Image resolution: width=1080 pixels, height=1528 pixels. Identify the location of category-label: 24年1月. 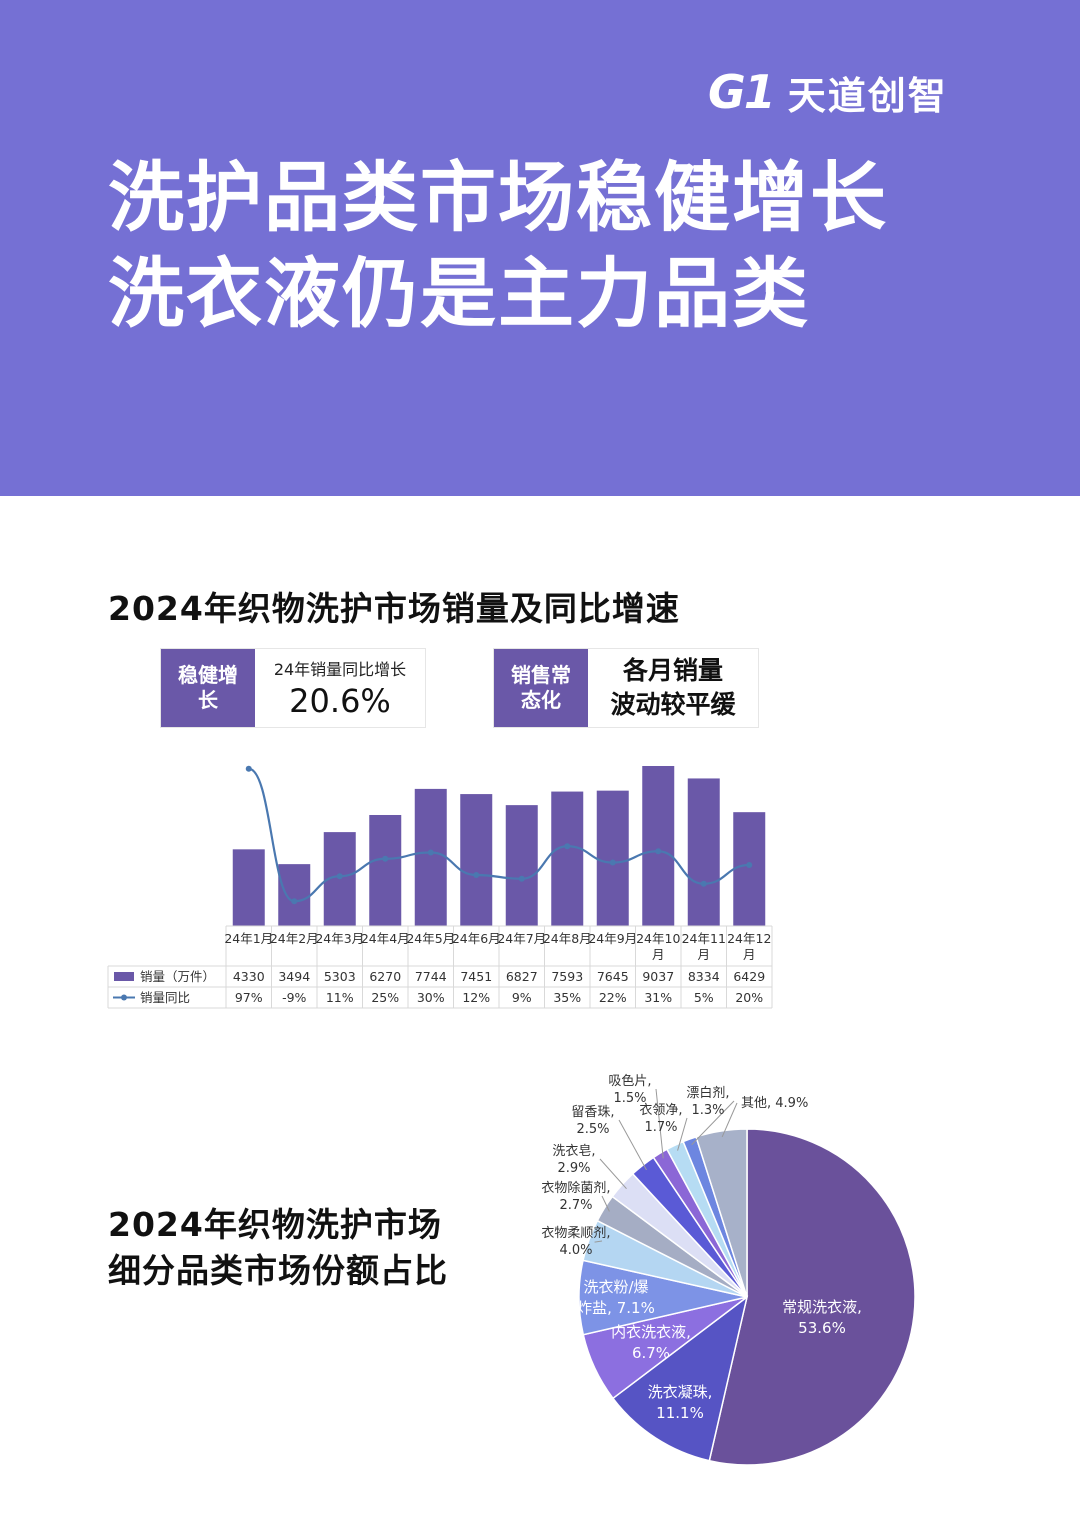
(248, 938).